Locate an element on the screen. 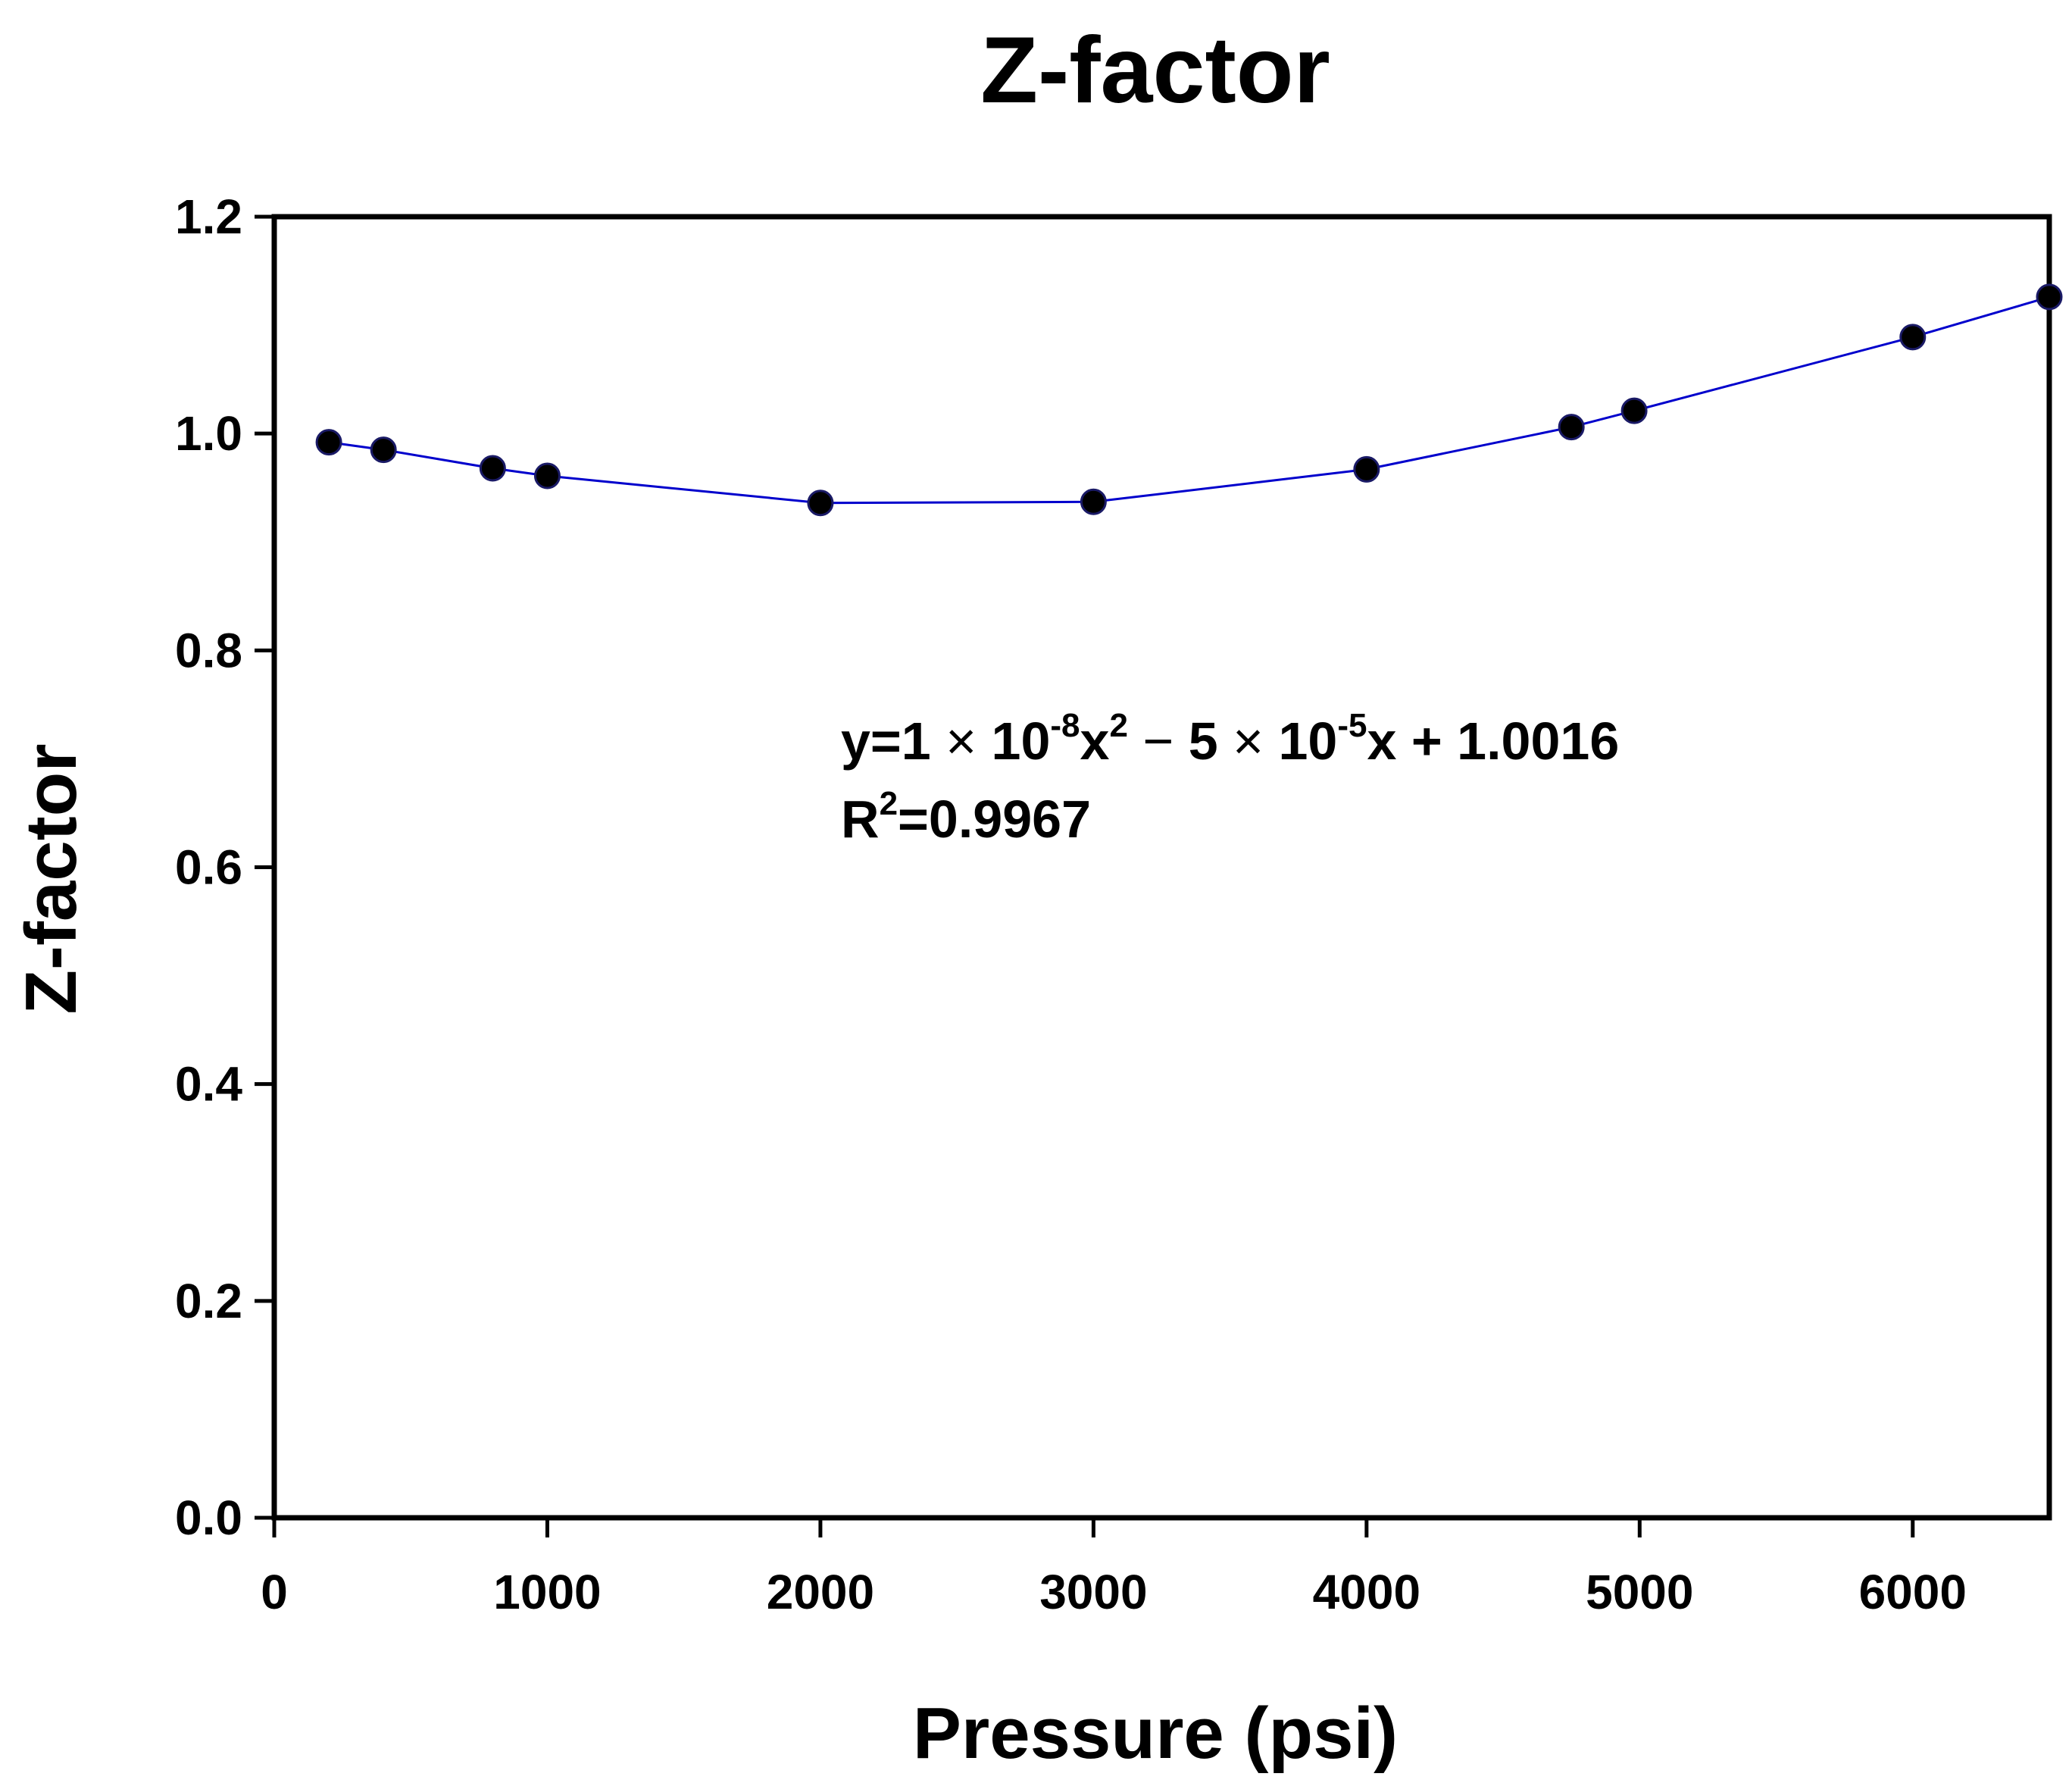  fit-equation: y=1 × 10-8x2 − 5 × 10-5x + 1.0016 is located at coordinates (1230, 739).